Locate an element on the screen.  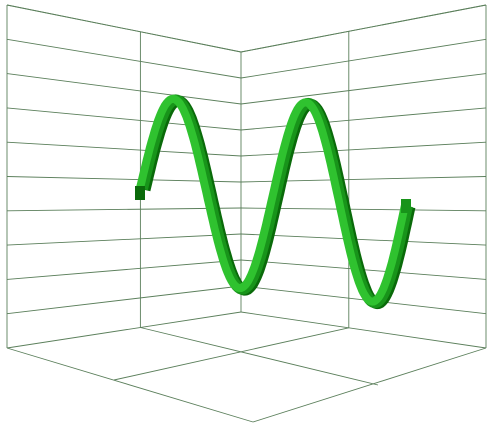
sine-ribbon-end-cap is located at coordinates (406, 206).